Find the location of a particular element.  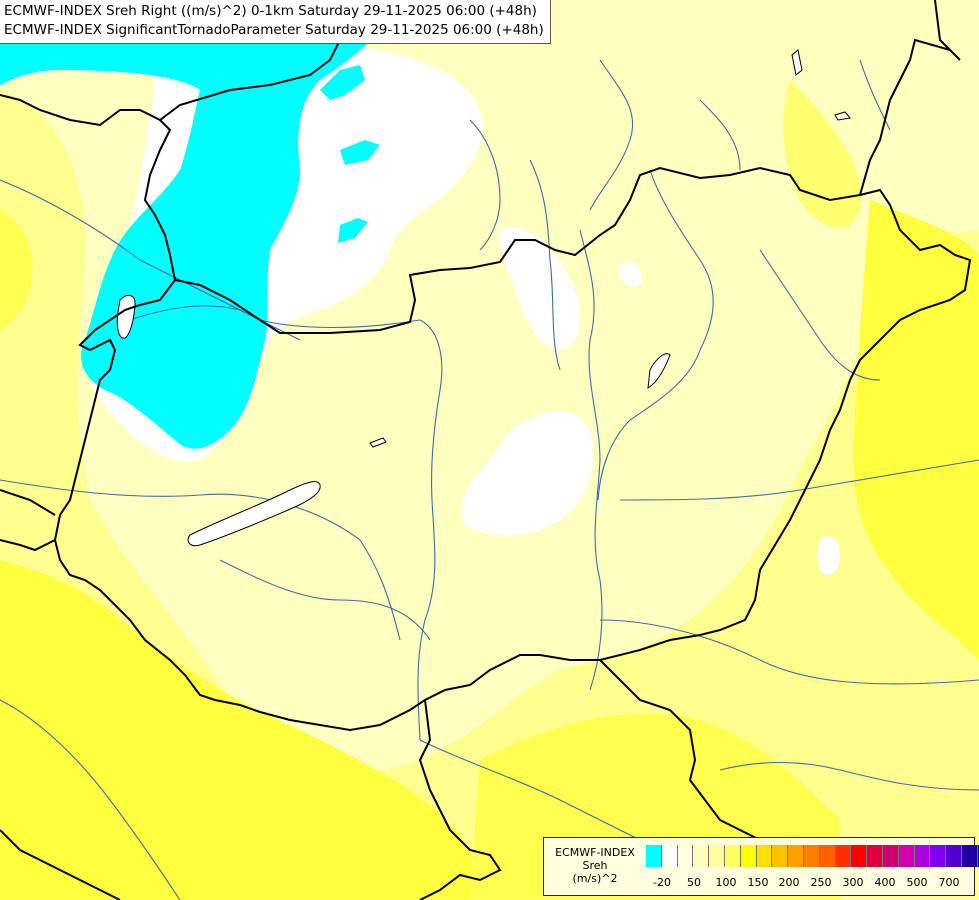

border-south-croatia is located at coordinates (460, 799).